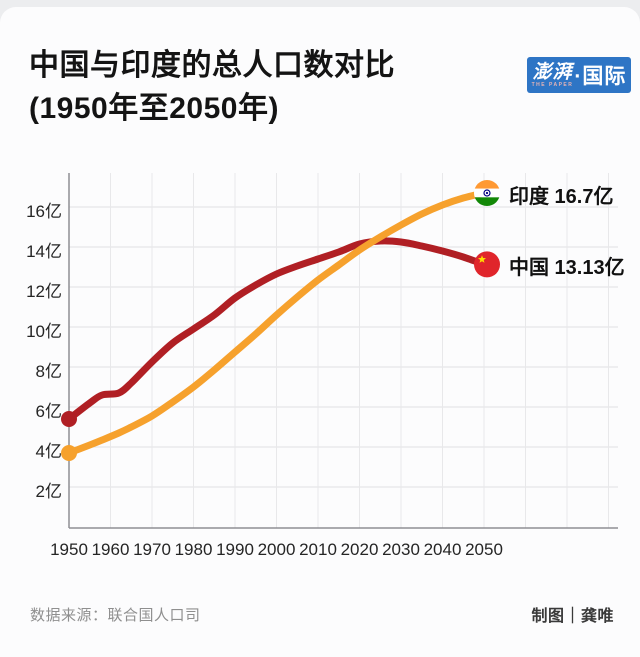 The image size is (640, 657). What do you see at coordinates (44, 291) in the screenshot?
I see `y-axis-tick-label: 12亿` at bounding box center [44, 291].